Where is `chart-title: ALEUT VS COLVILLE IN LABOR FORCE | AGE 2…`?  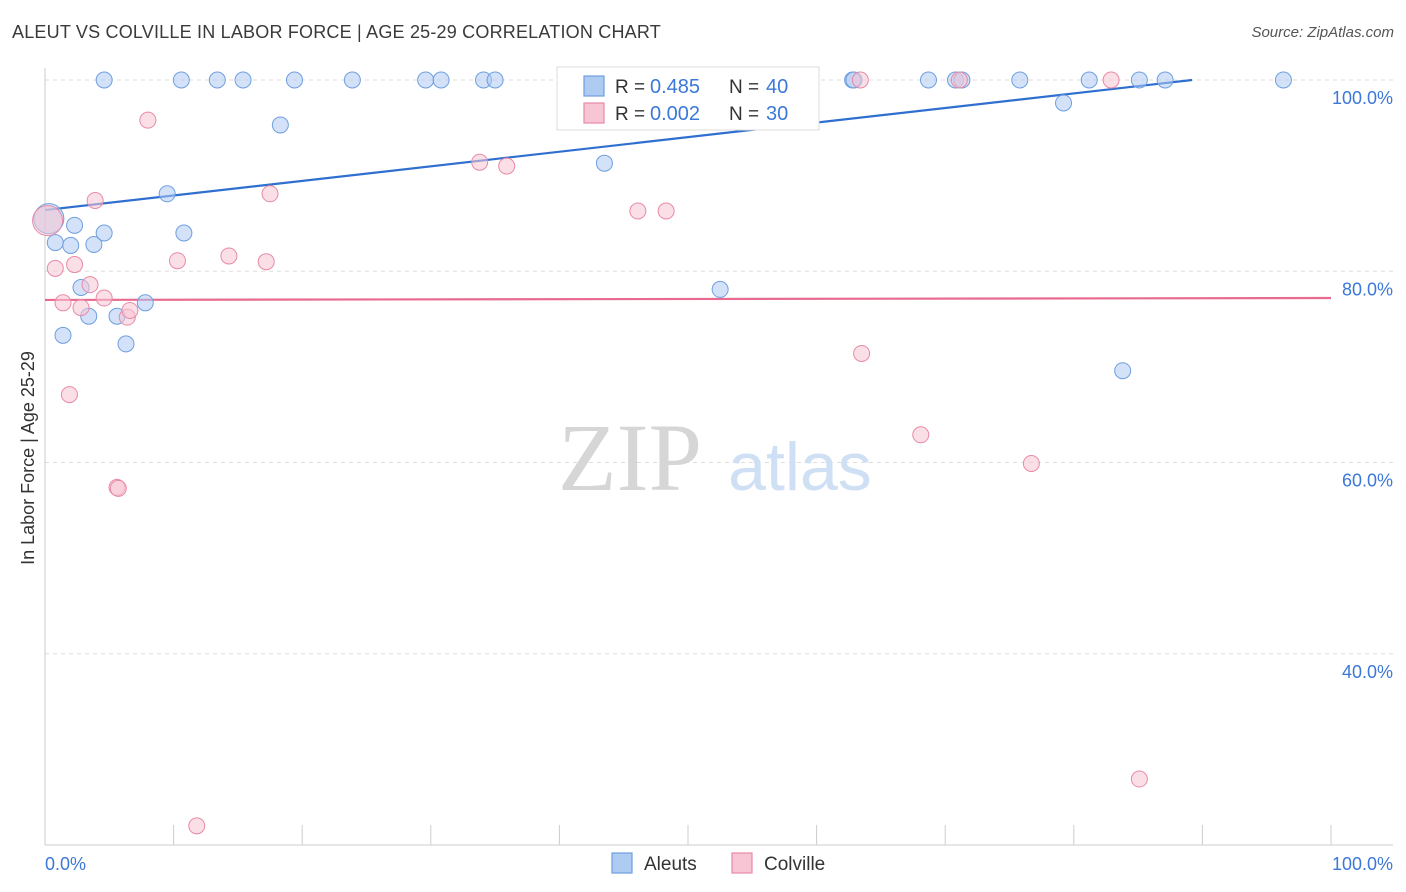 chart-title: ALEUT VS COLVILLE IN LABOR FORCE | AGE 2… is located at coordinates (336, 32).